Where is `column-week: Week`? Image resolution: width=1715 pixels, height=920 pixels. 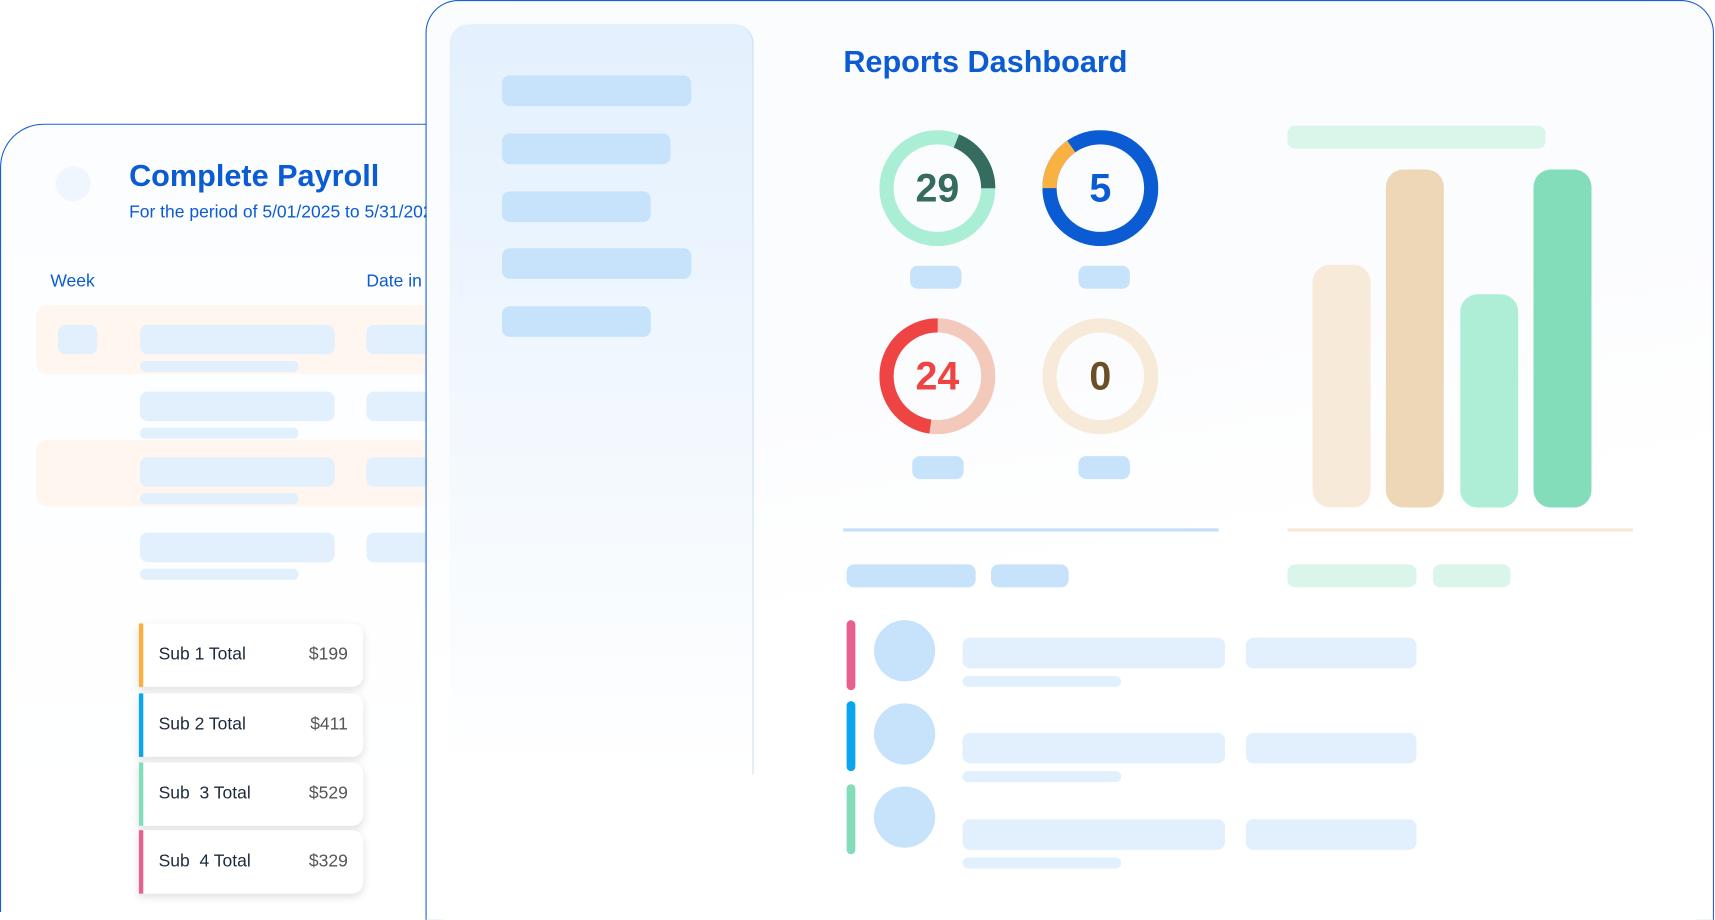
column-week: Week is located at coordinates (72, 281).